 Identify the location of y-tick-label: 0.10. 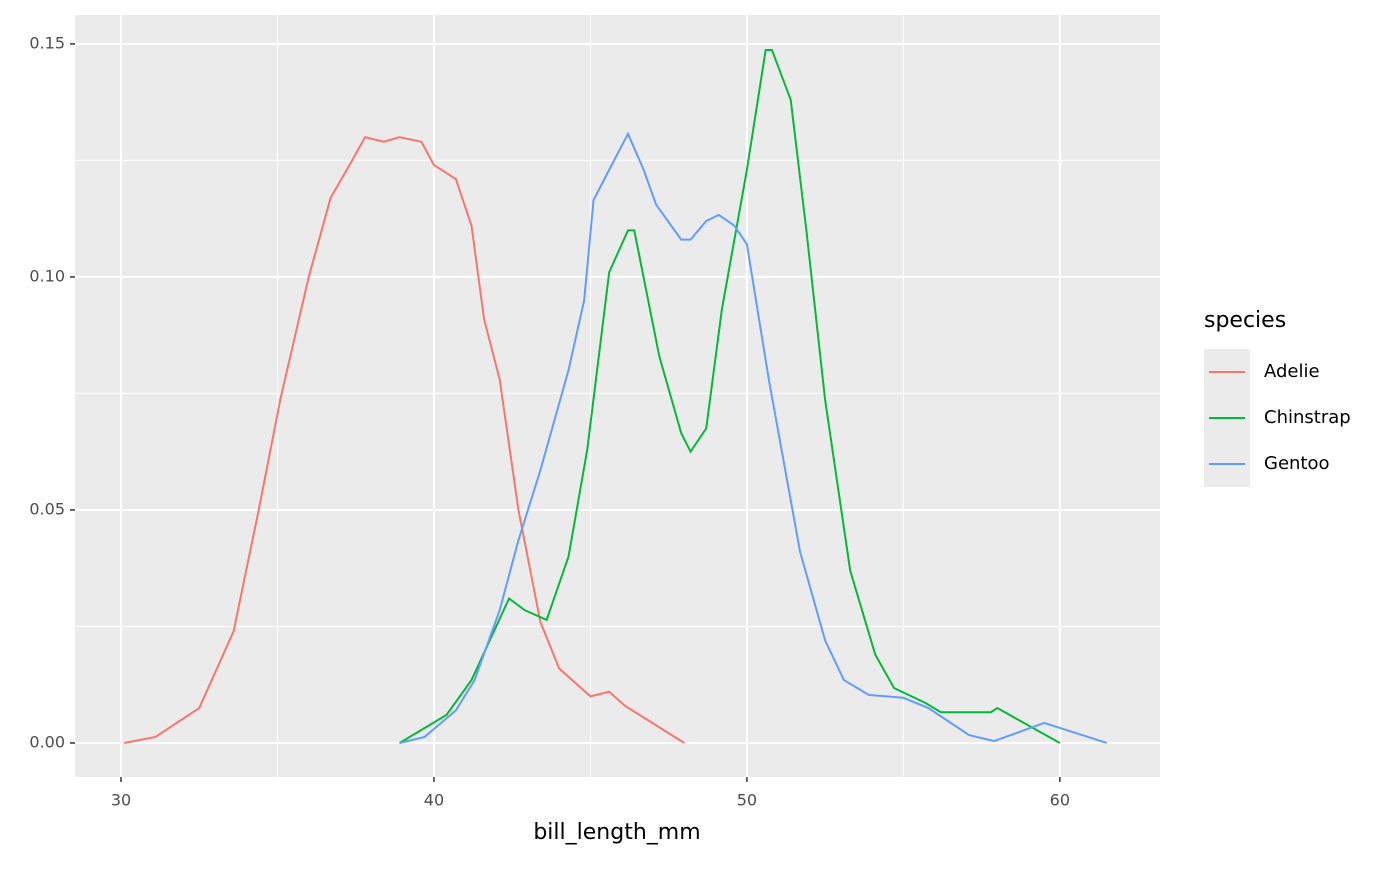
(47, 275).